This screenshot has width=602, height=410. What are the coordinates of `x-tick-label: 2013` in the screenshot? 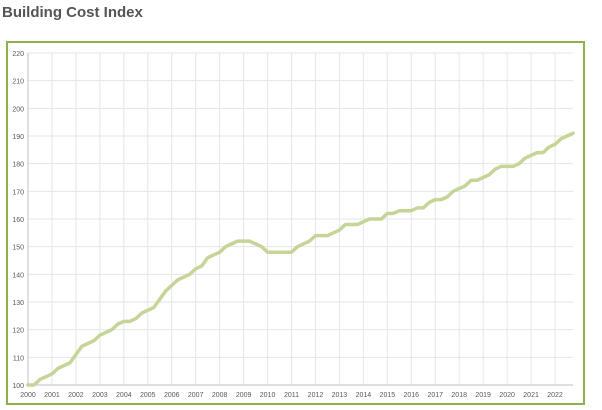 It's located at (340, 395).